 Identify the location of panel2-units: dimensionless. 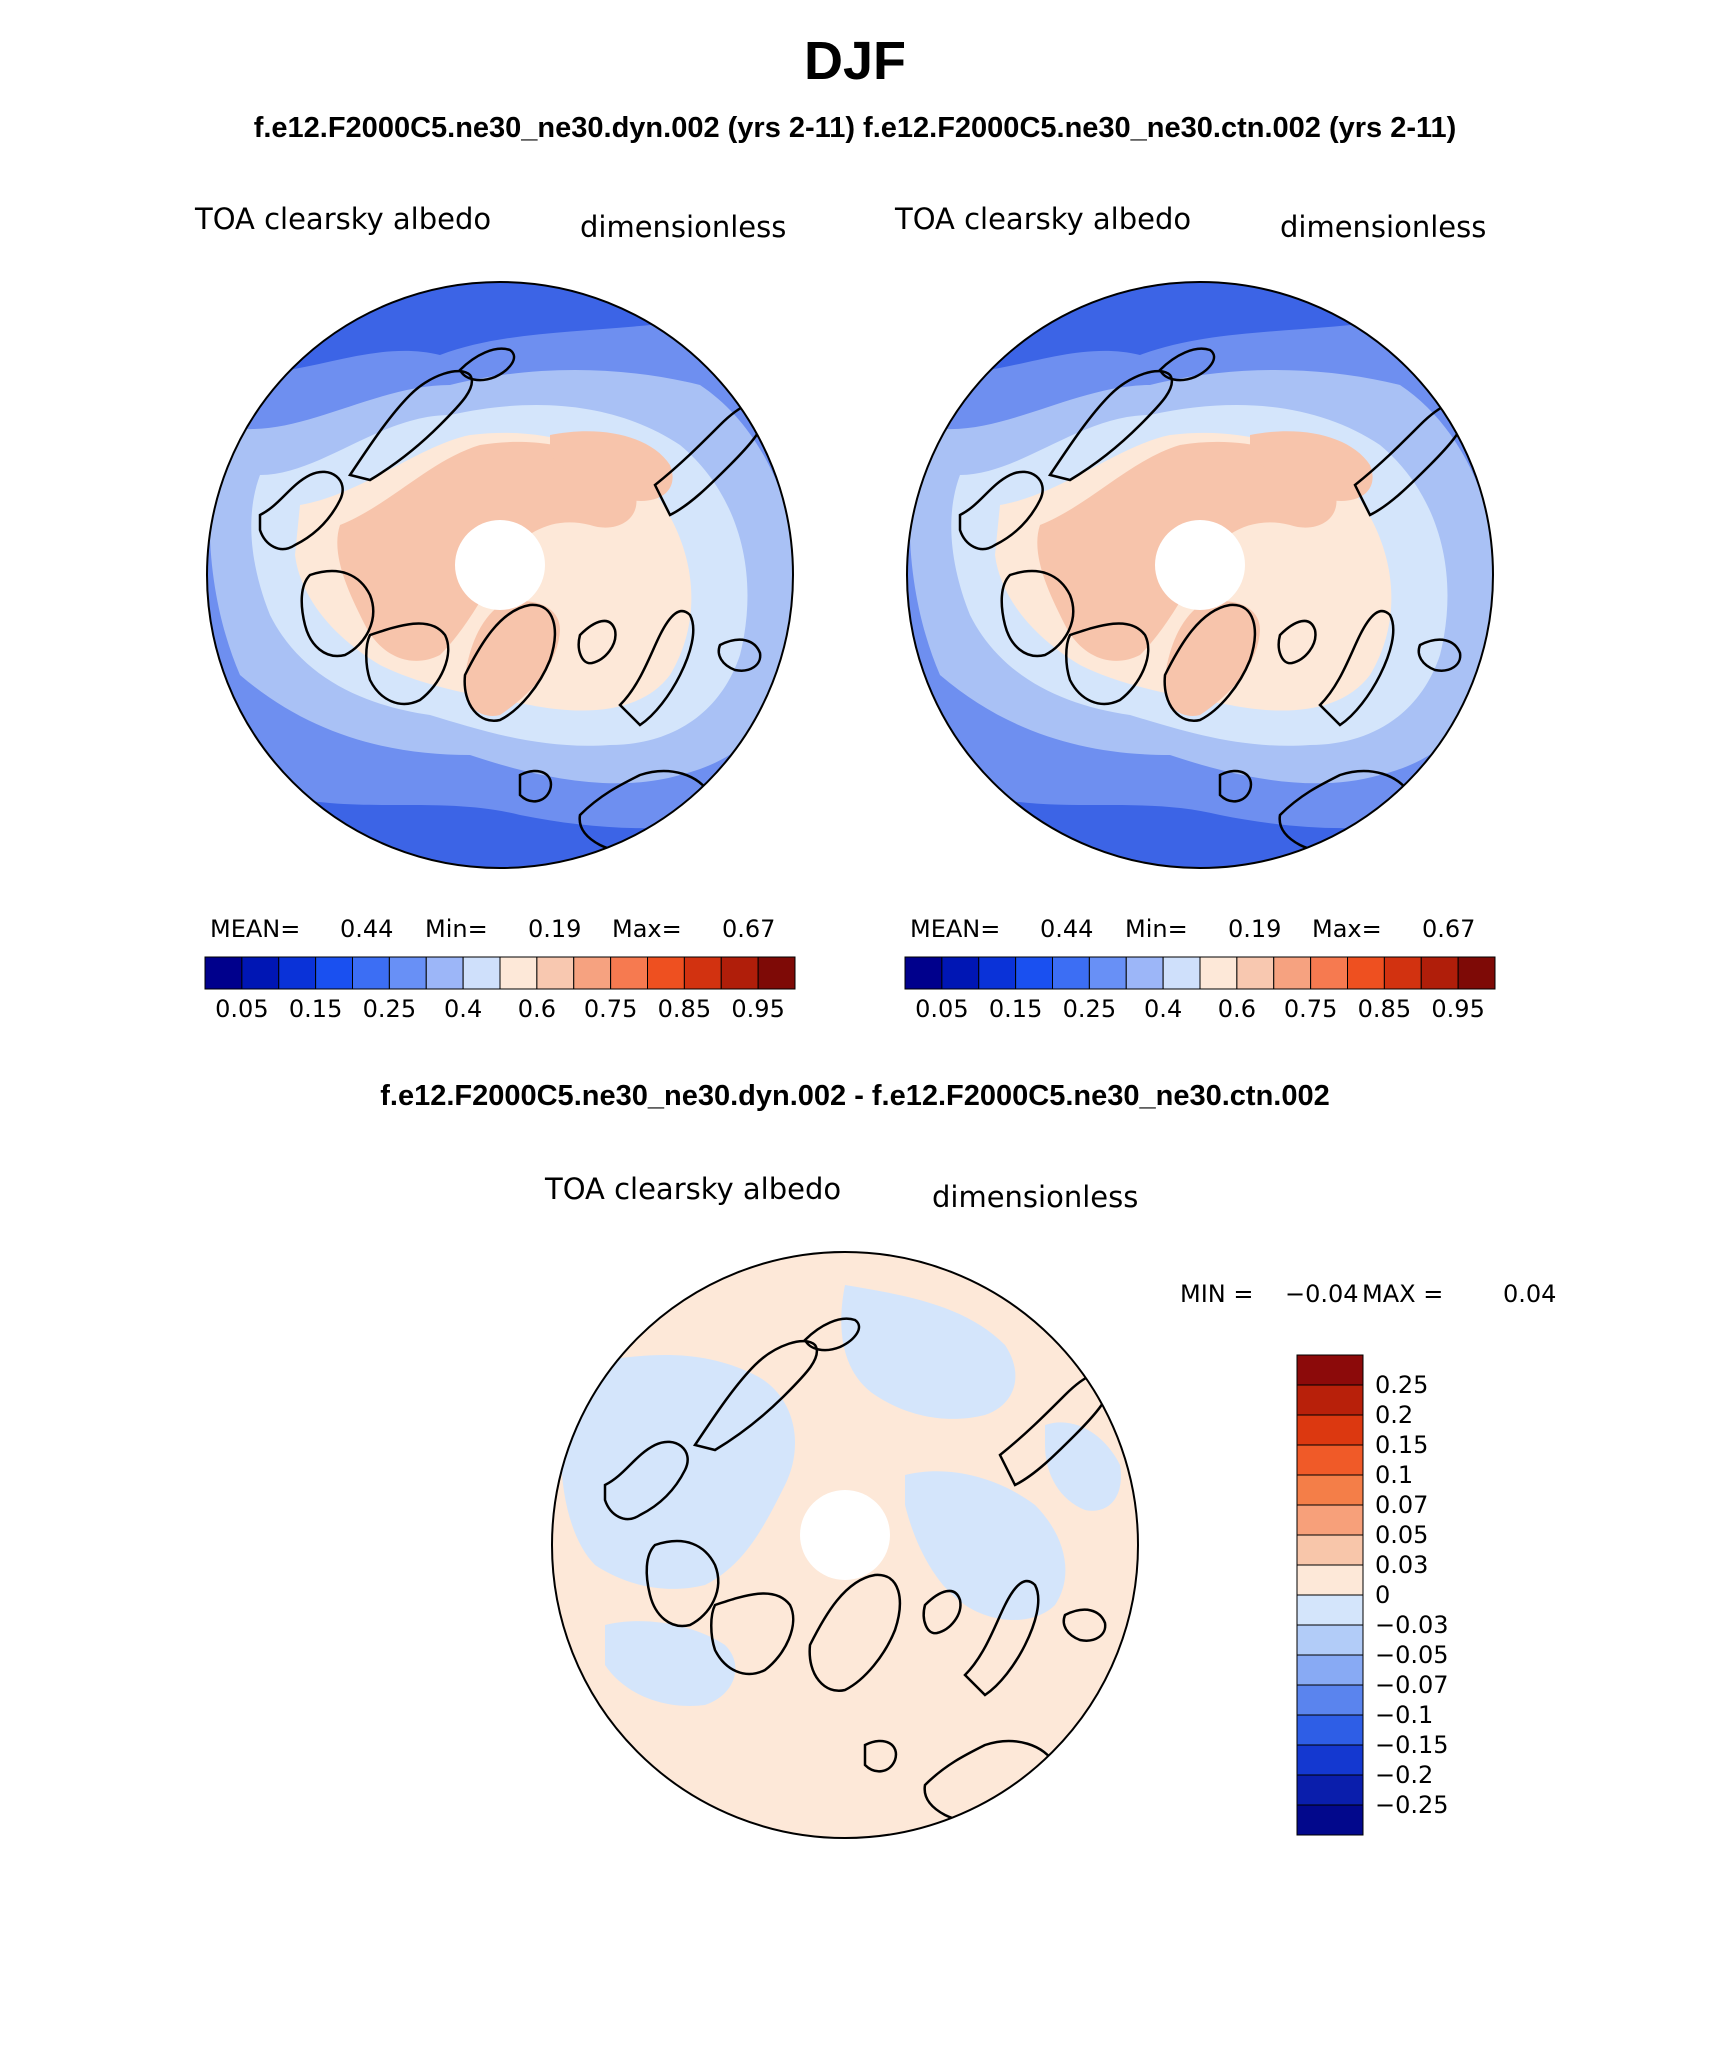
(1383, 227).